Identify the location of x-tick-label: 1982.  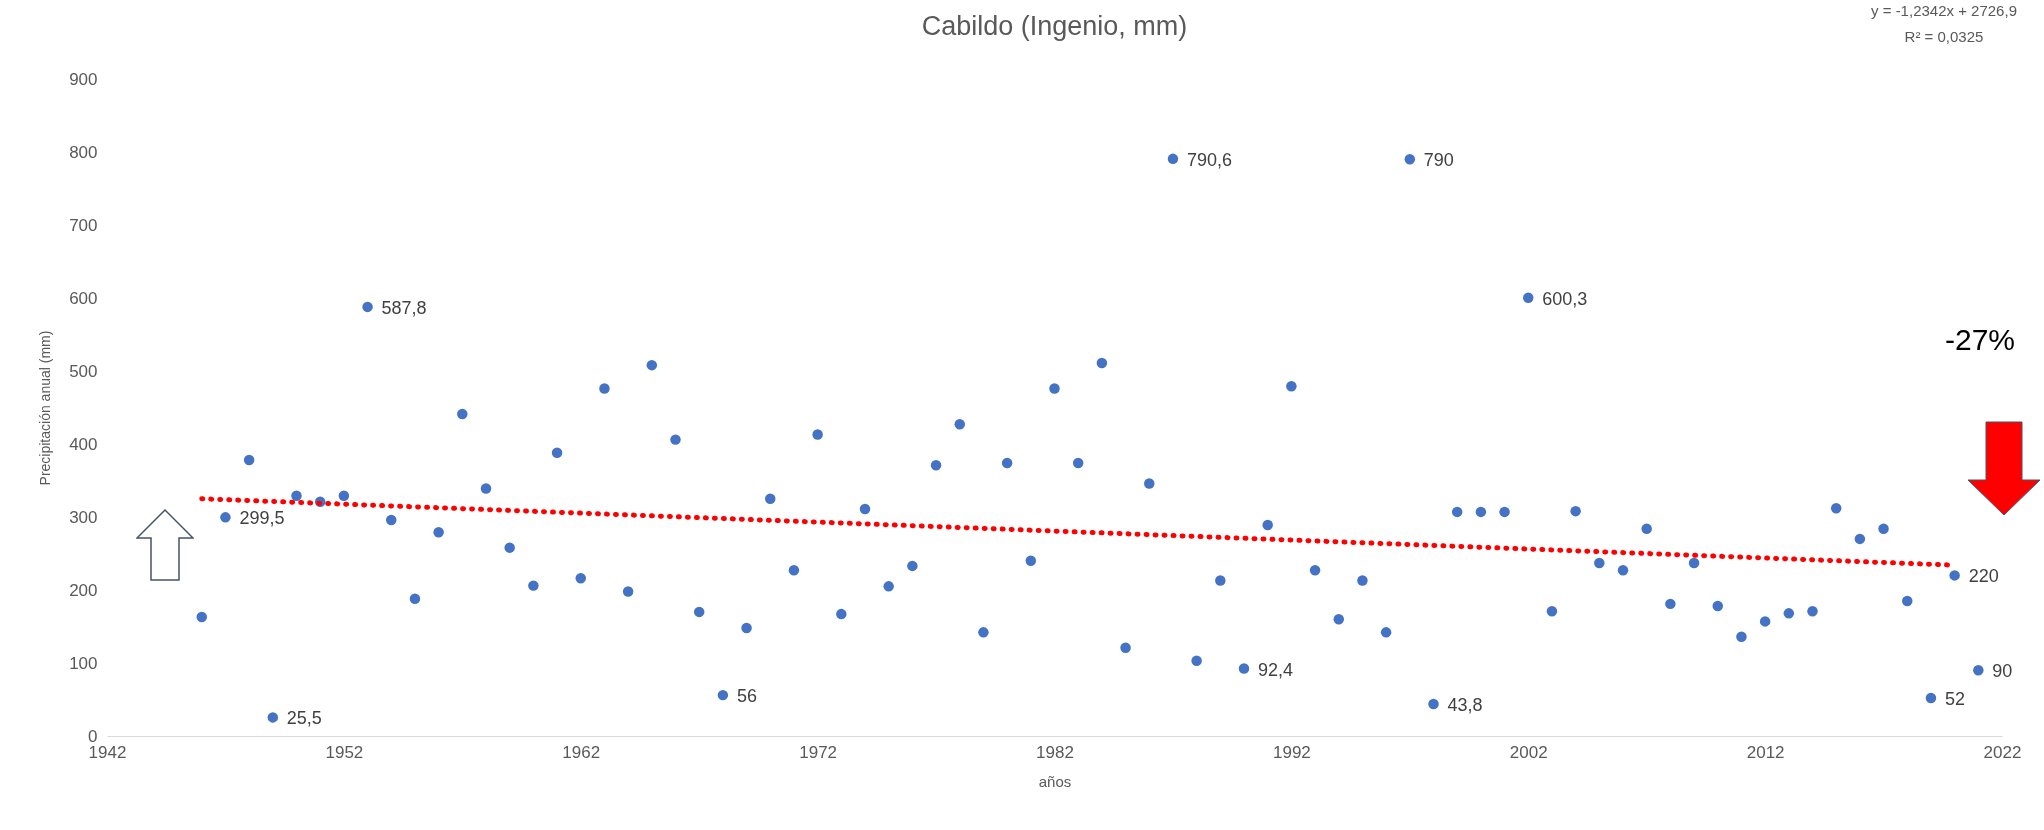
(1055, 752).